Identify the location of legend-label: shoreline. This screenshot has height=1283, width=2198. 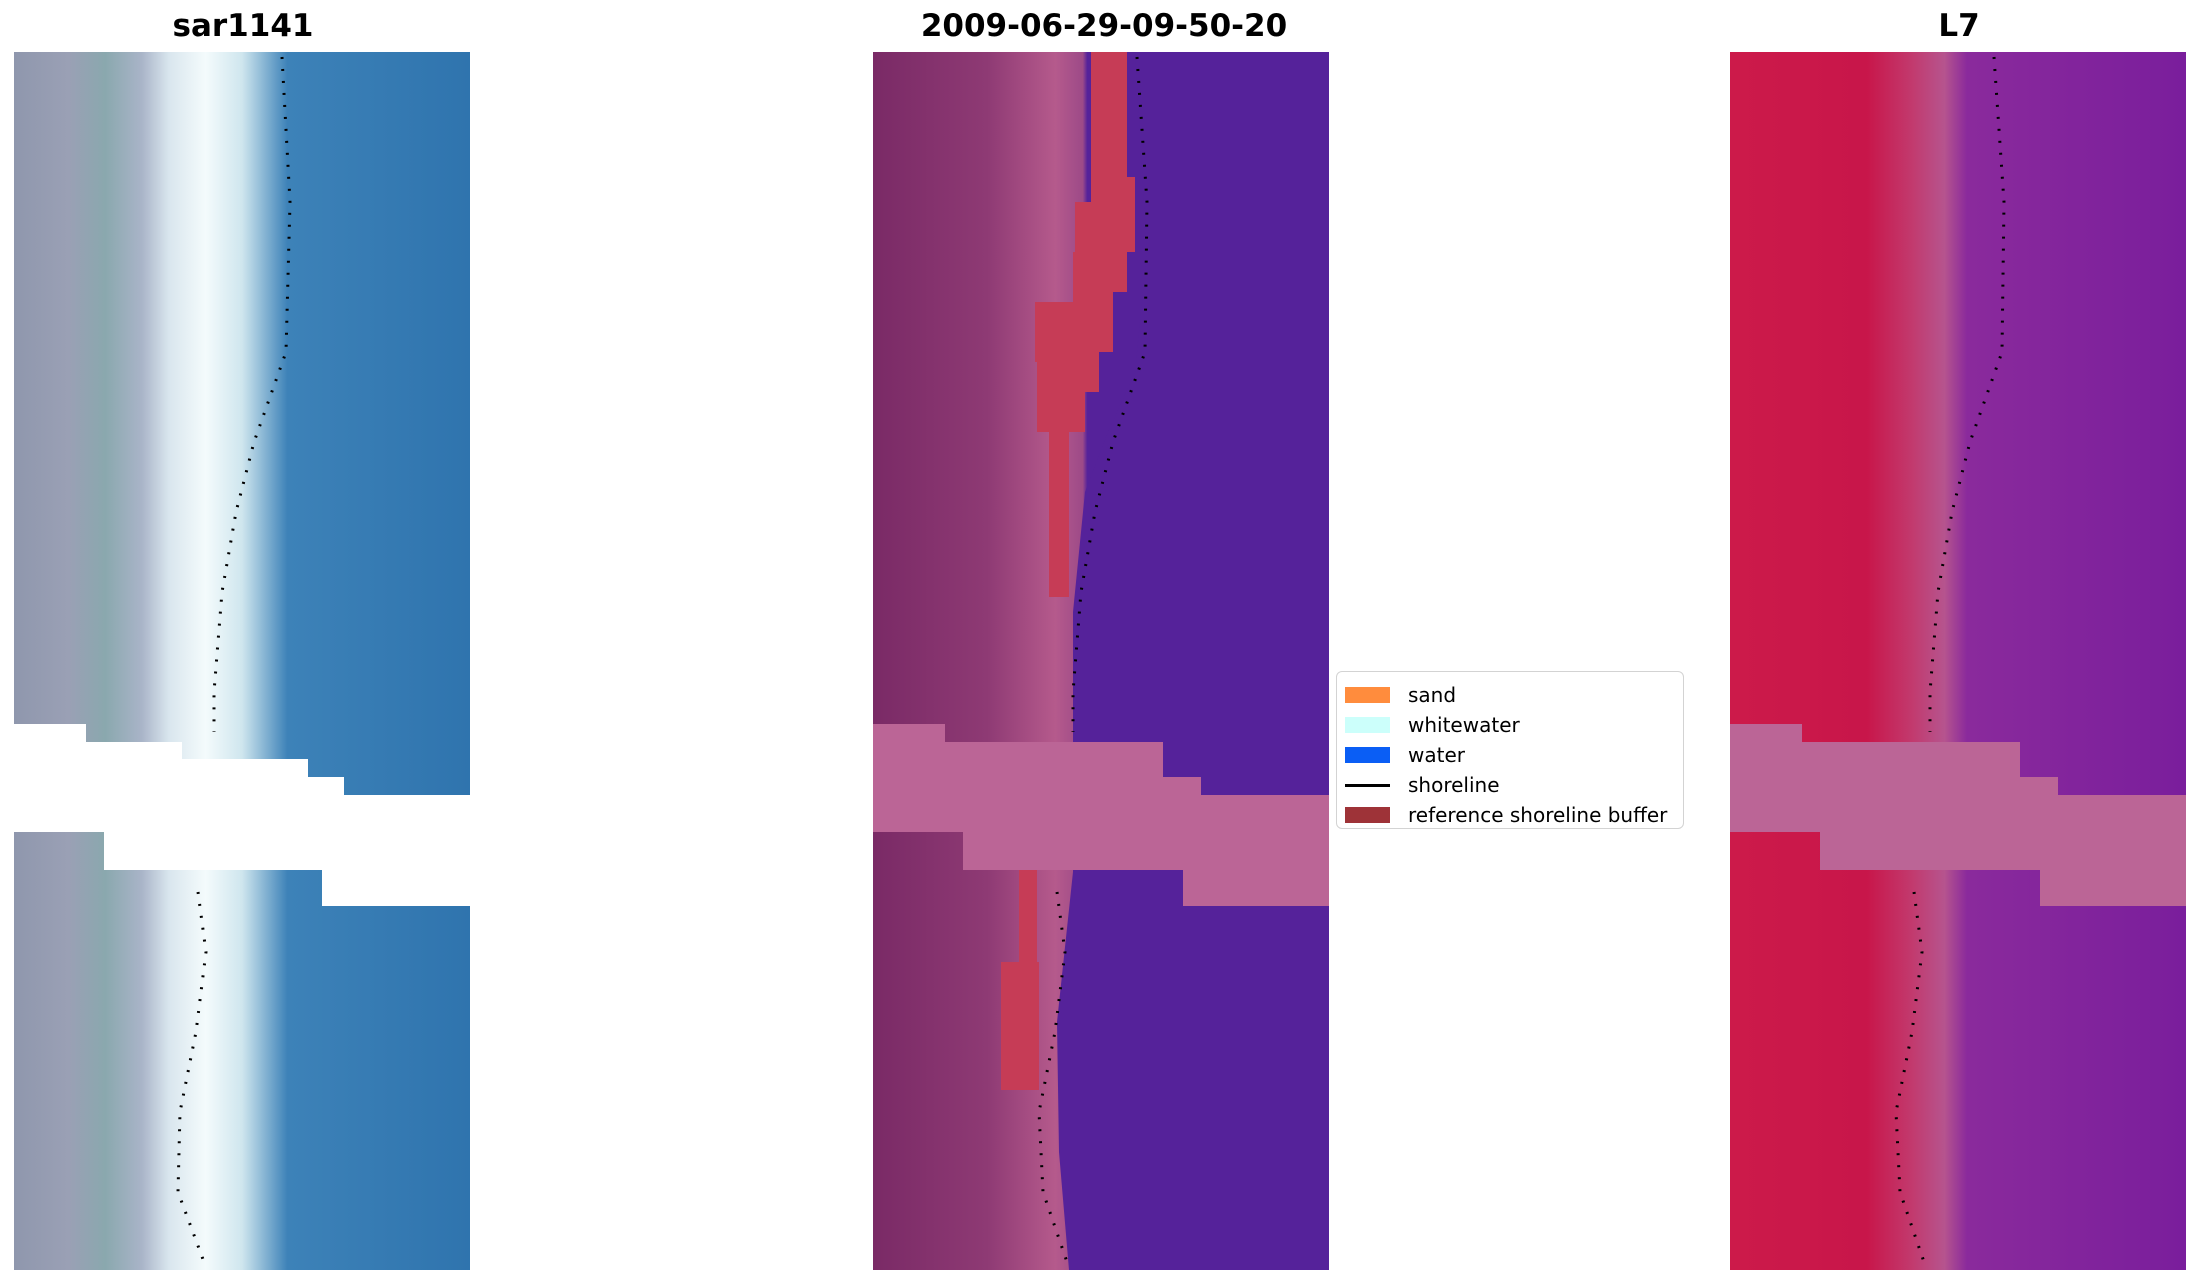
(1454, 785).